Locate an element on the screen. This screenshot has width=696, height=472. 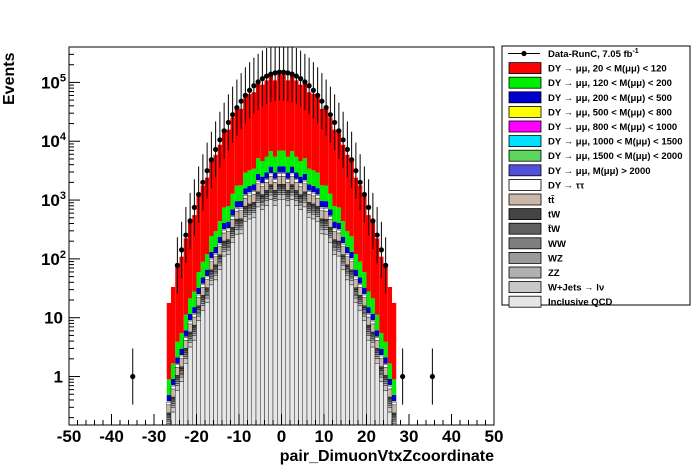
legend-label: W+Jets → lν is located at coordinates (576, 288).